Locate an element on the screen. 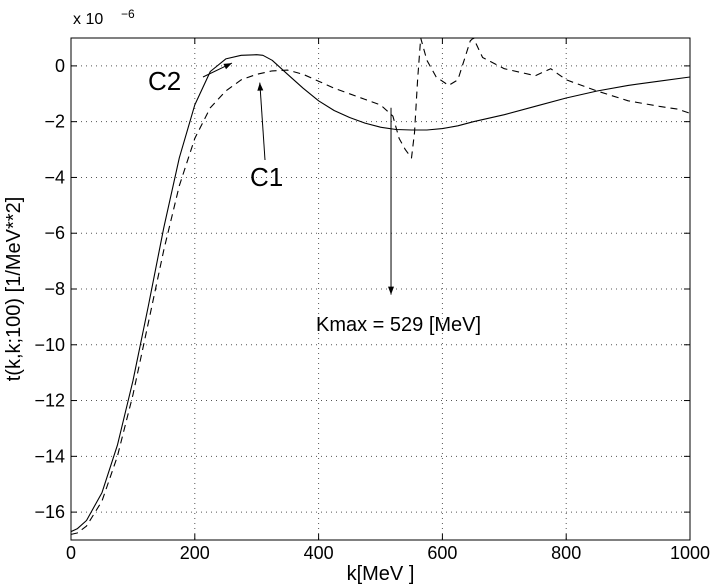 Image resolution: width=722 pixels, height=584 pixels. y-tick-label: −16 is located at coordinates (49, 512).